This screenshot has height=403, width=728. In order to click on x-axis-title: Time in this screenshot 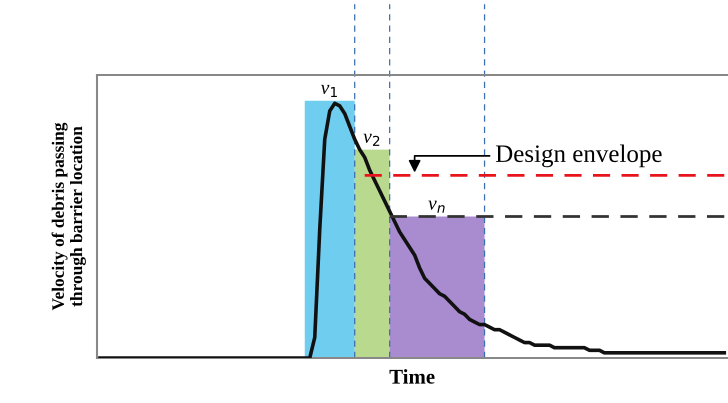, I will do `click(412, 376)`.